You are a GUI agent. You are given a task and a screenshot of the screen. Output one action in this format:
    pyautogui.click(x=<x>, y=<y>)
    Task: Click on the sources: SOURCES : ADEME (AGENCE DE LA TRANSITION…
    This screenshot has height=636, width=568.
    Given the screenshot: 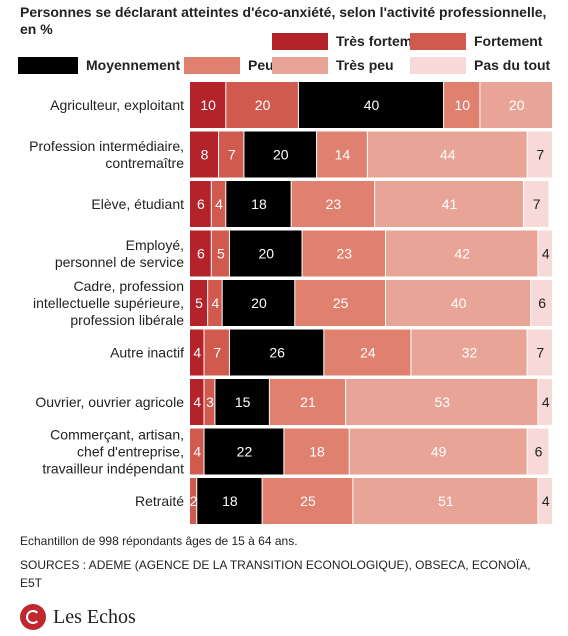 What is the action you would take?
    pyautogui.click(x=275, y=574)
    